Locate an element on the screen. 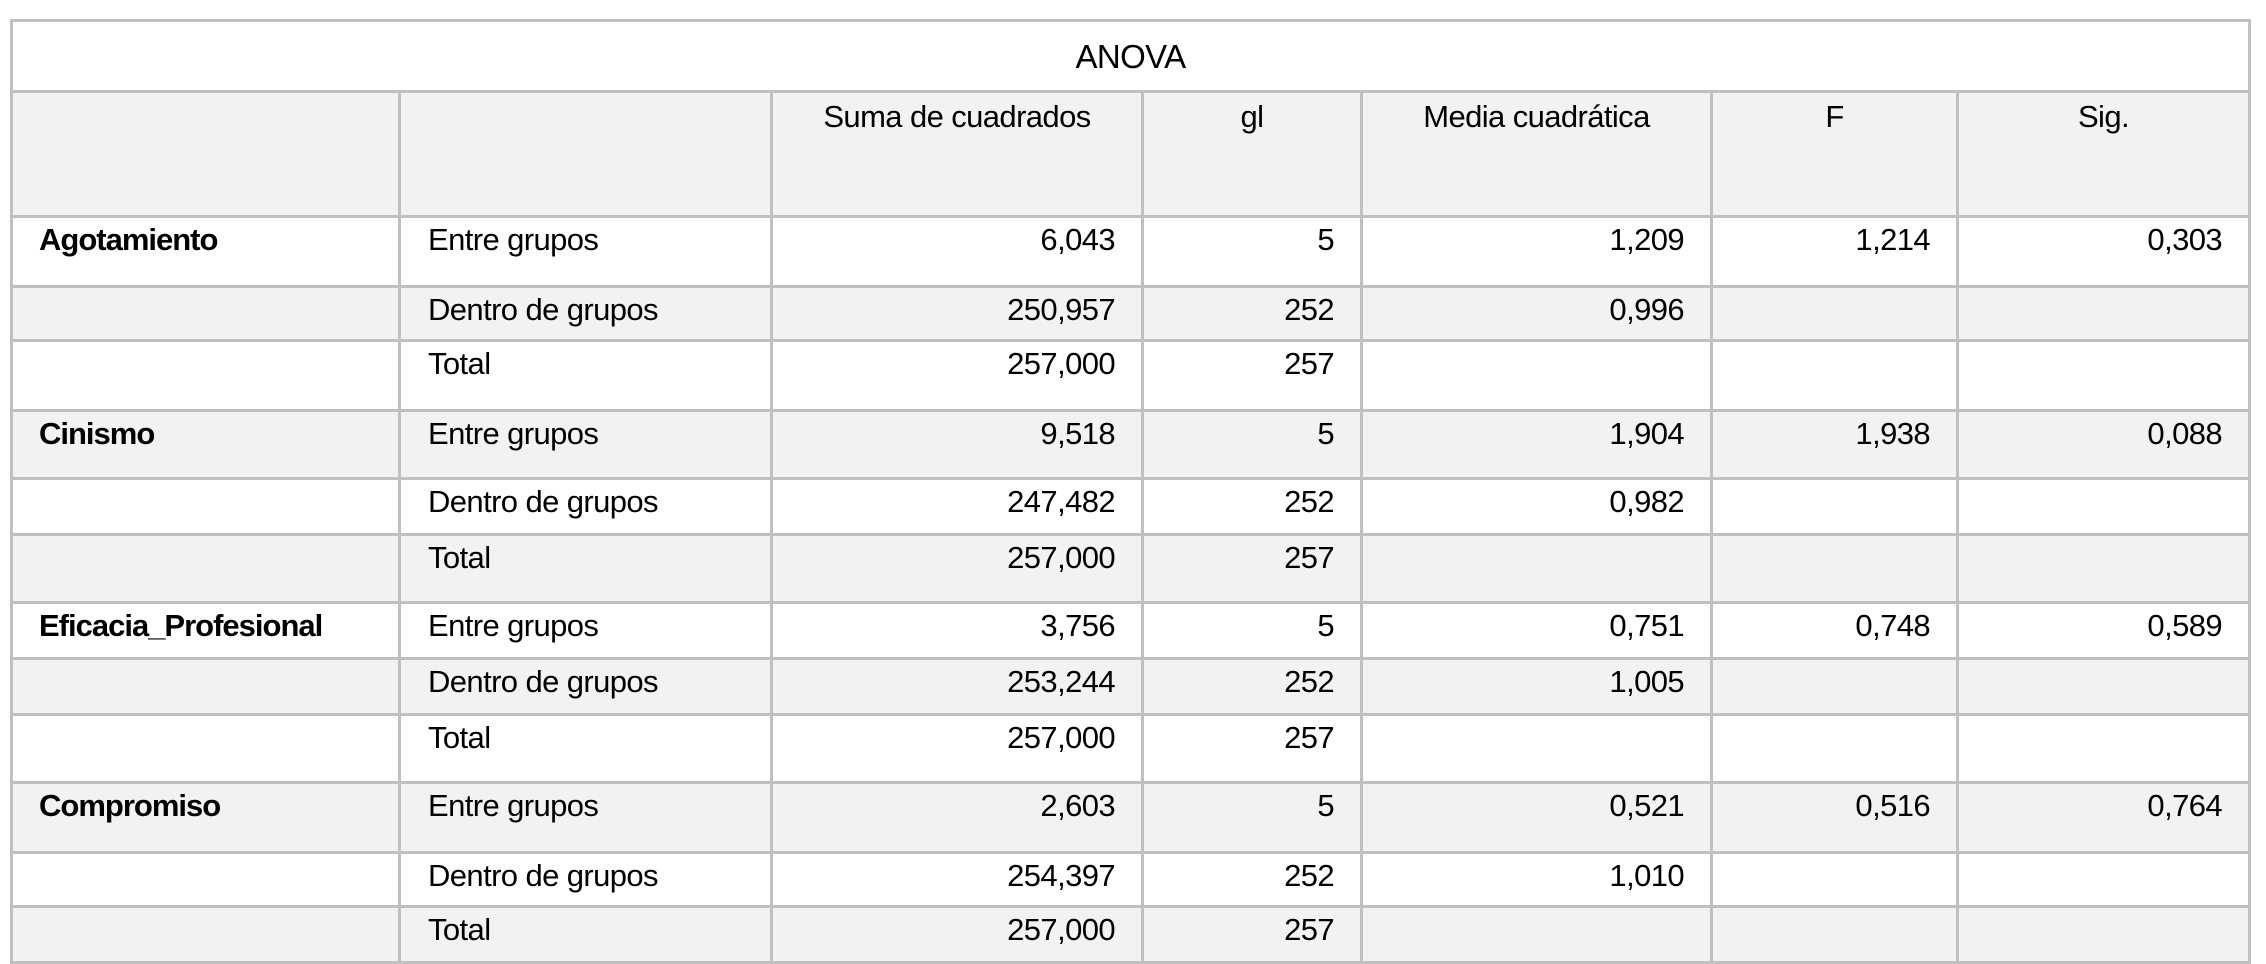  sum-of-squares-value: 6,043 is located at coordinates (957, 251).